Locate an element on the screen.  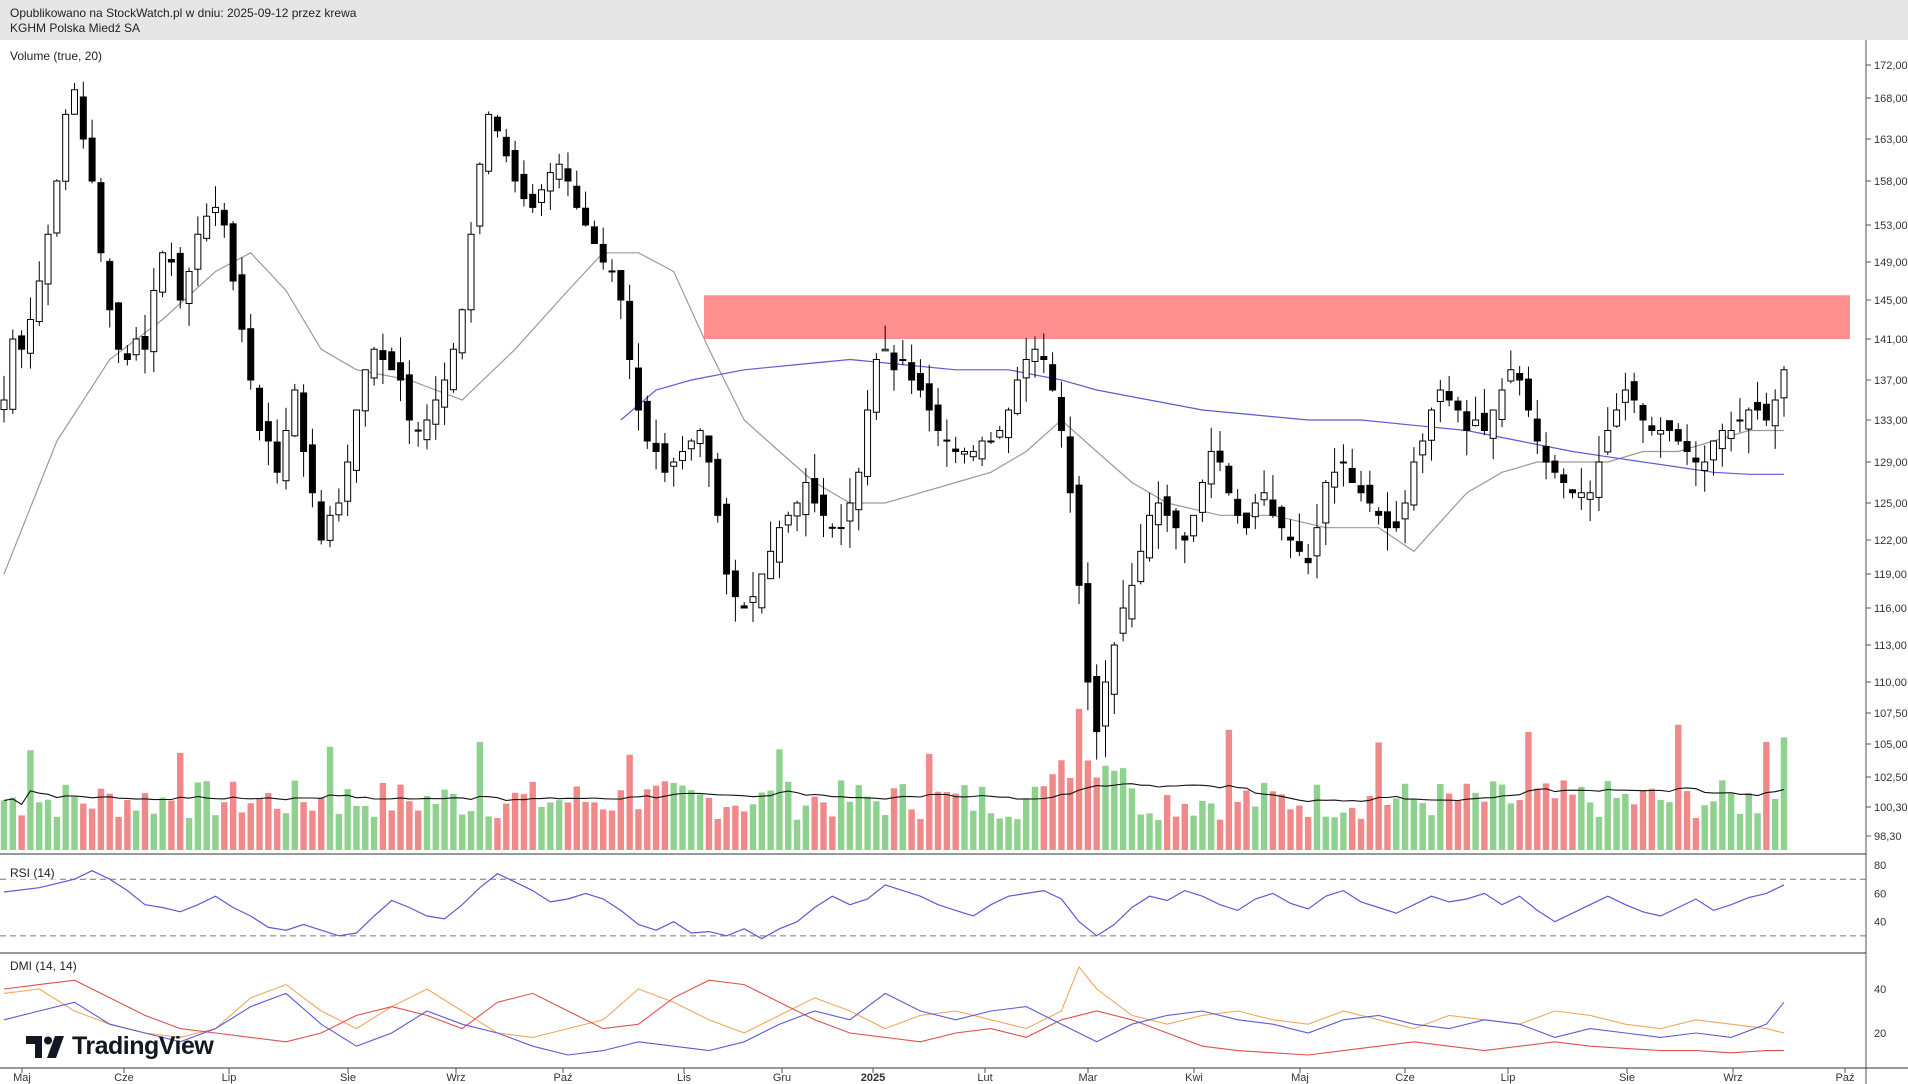
time-tick-label: Wrz is located at coordinates (1732, 1078).